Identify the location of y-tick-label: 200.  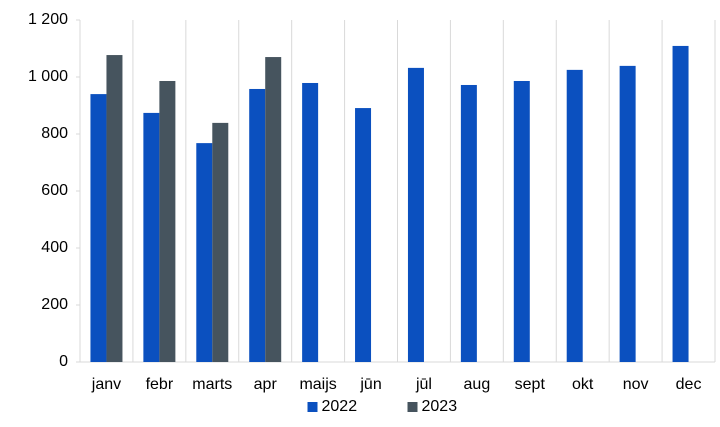
(54, 304).